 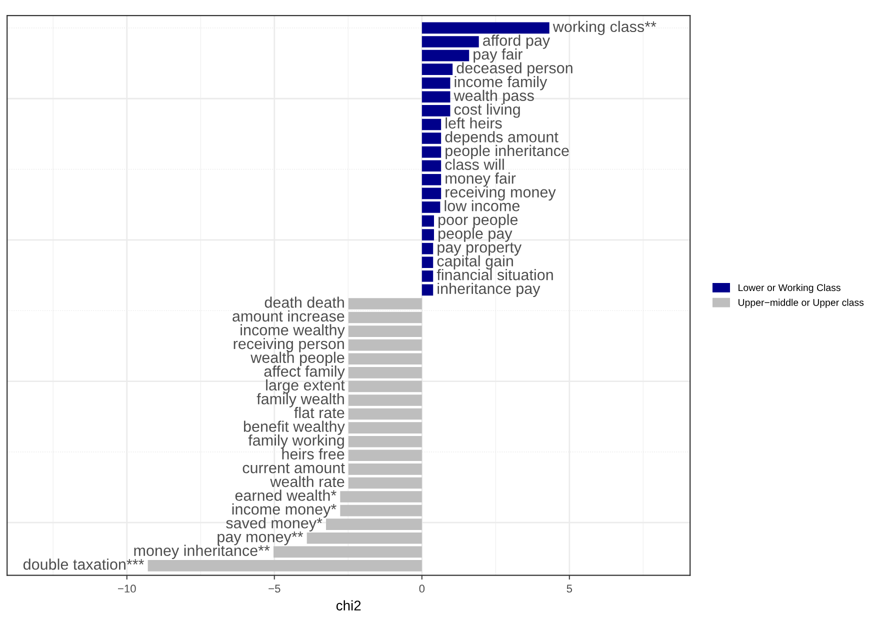 What do you see at coordinates (304, 302) in the screenshot?
I see `y-tick-label: death death` at bounding box center [304, 302].